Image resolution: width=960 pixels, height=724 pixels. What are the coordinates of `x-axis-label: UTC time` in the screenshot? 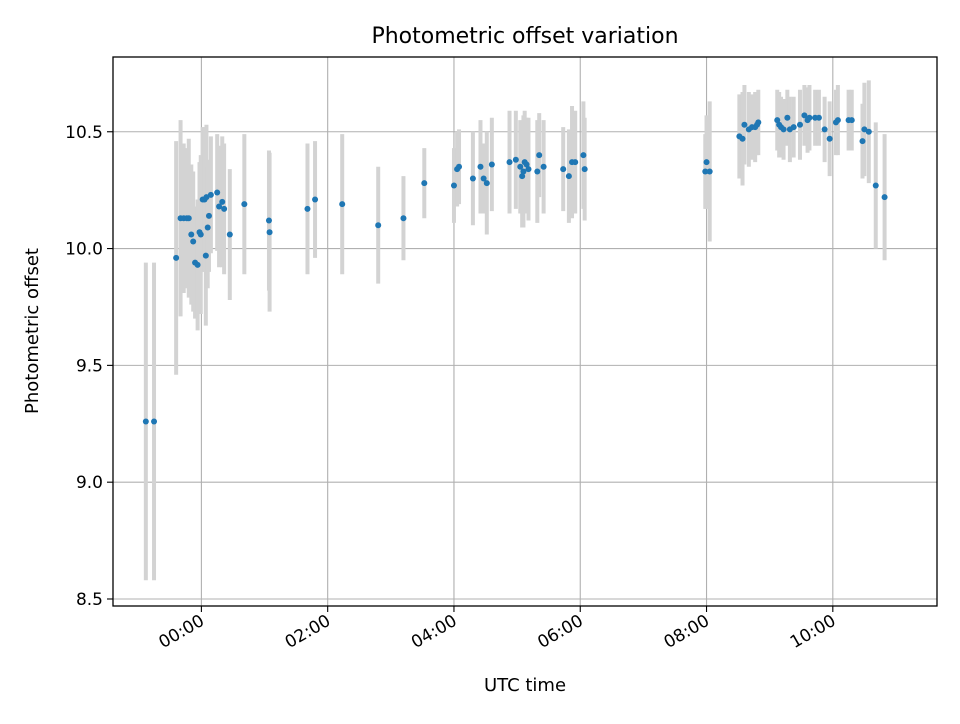 It's located at (525, 685).